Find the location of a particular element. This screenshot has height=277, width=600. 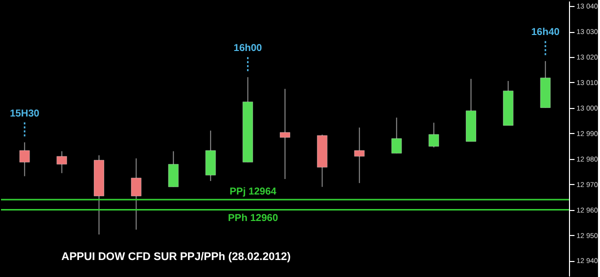

annotation: 16h00 is located at coordinates (248, 48).